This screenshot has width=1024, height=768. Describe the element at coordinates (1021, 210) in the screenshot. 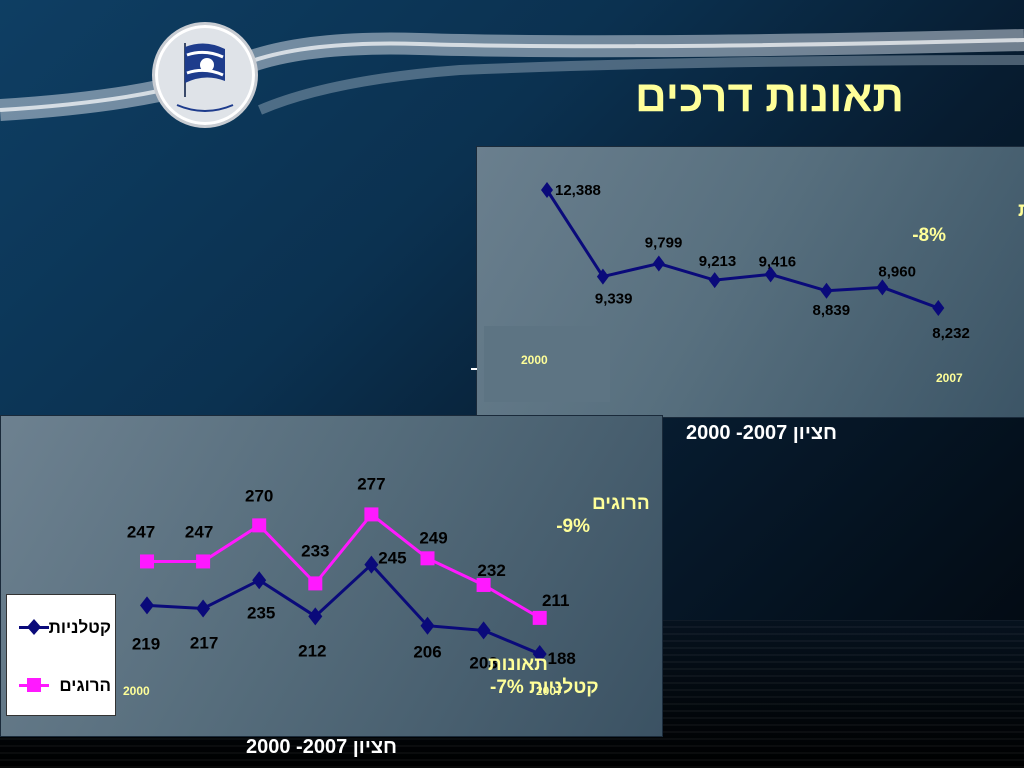

I see `total-accidents-annotation-label: סה"כ תאונות` at that location.